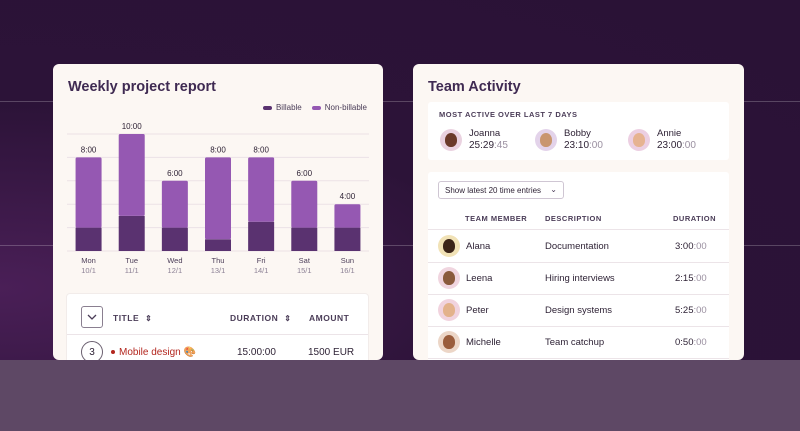 The height and width of the screenshot is (431, 800). What do you see at coordinates (218, 198) in the screenshot?
I see `bar-non-billable-thu` at bounding box center [218, 198].